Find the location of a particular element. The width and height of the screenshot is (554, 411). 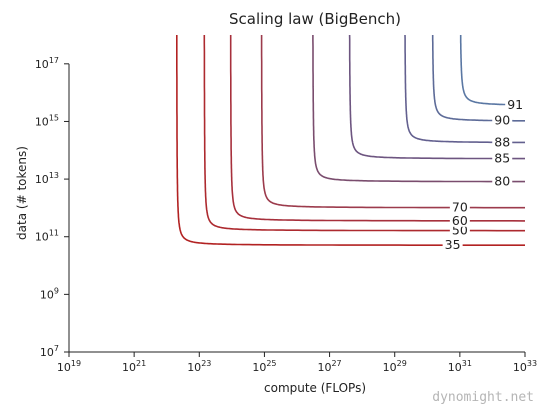

contour-label-35: 35 is located at coordinates (453, 244).